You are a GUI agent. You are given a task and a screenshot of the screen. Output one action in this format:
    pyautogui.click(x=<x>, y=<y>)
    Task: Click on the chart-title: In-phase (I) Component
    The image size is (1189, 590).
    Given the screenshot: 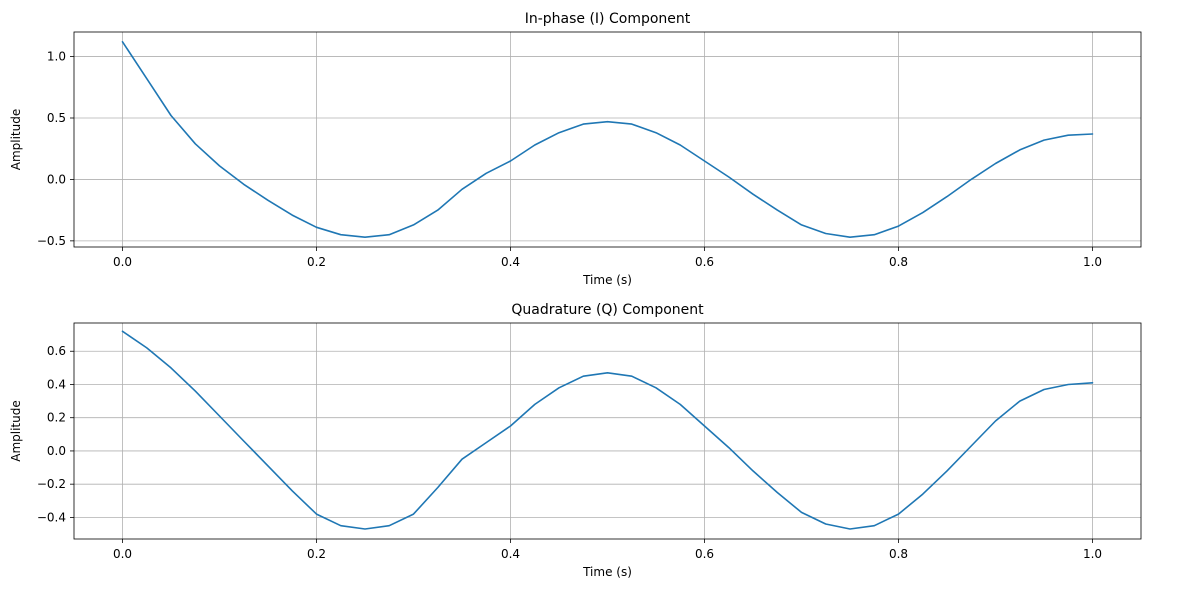 What is the action you would take?
    pyautogui.click(x=608, y=19)
    